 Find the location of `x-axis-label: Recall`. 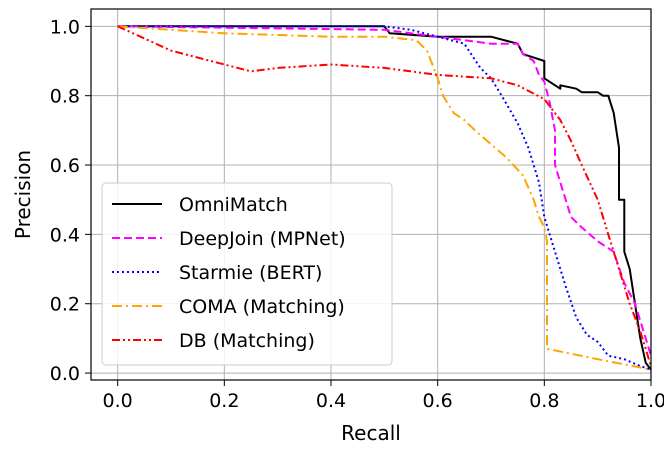

x-axis-label: Recall is located at coordinates (371, 433).